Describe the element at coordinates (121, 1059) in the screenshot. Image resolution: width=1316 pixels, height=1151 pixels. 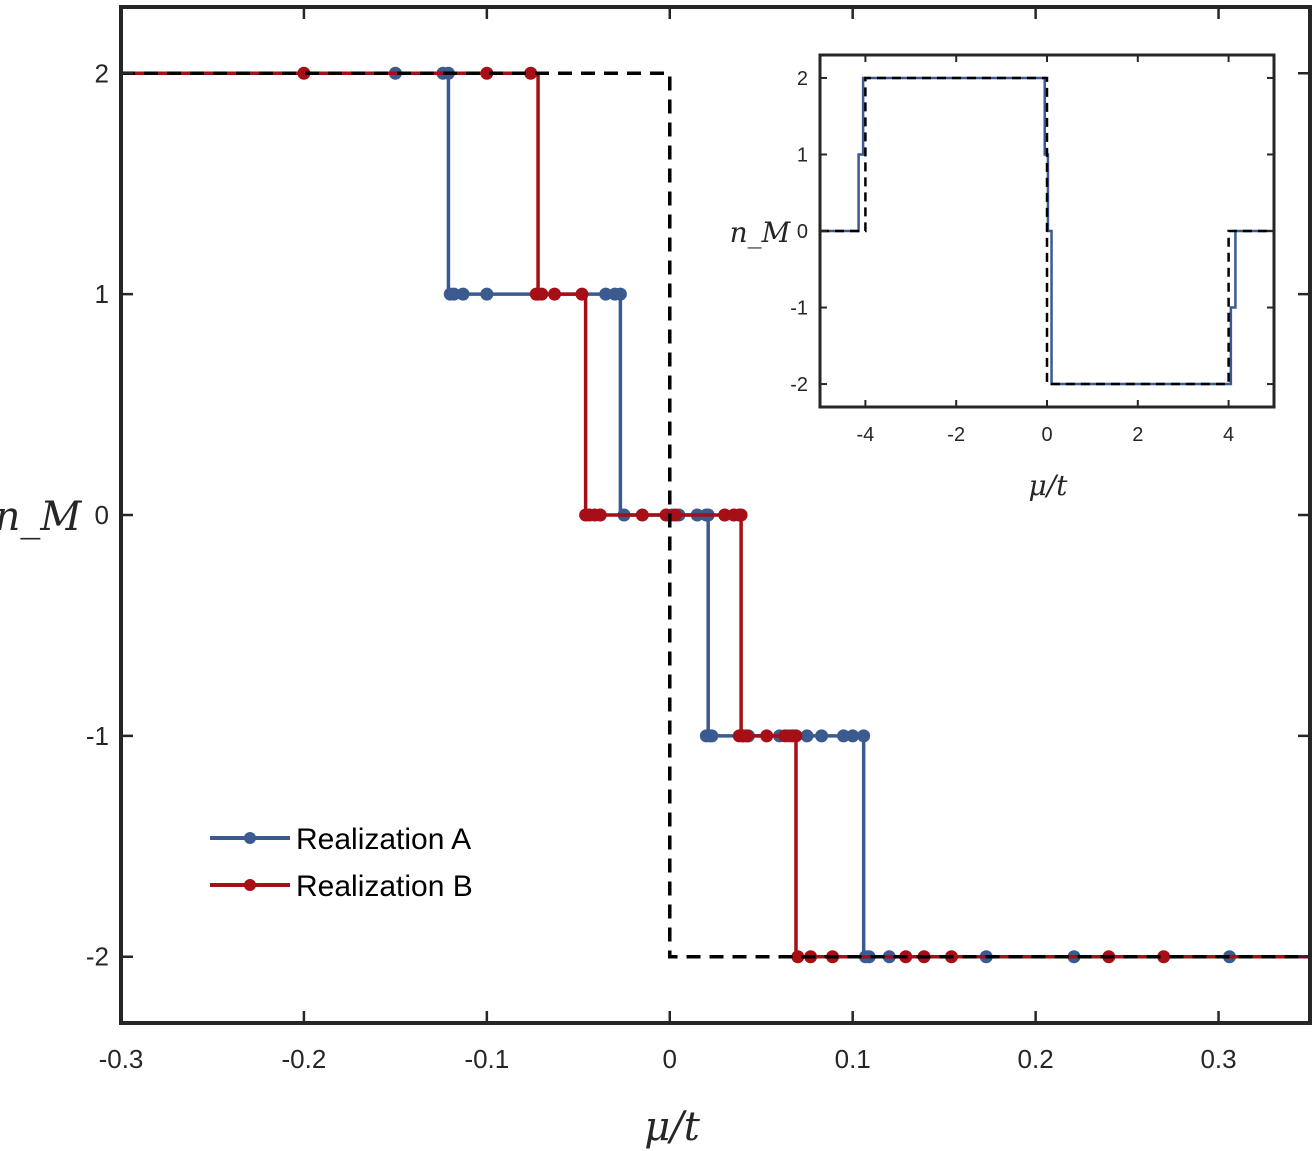
I see `main-x-tick-label: -0.3` at that location.